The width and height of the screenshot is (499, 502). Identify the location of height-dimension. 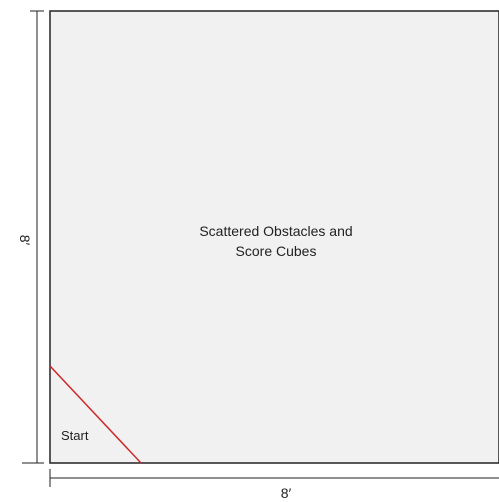
(33, 237).